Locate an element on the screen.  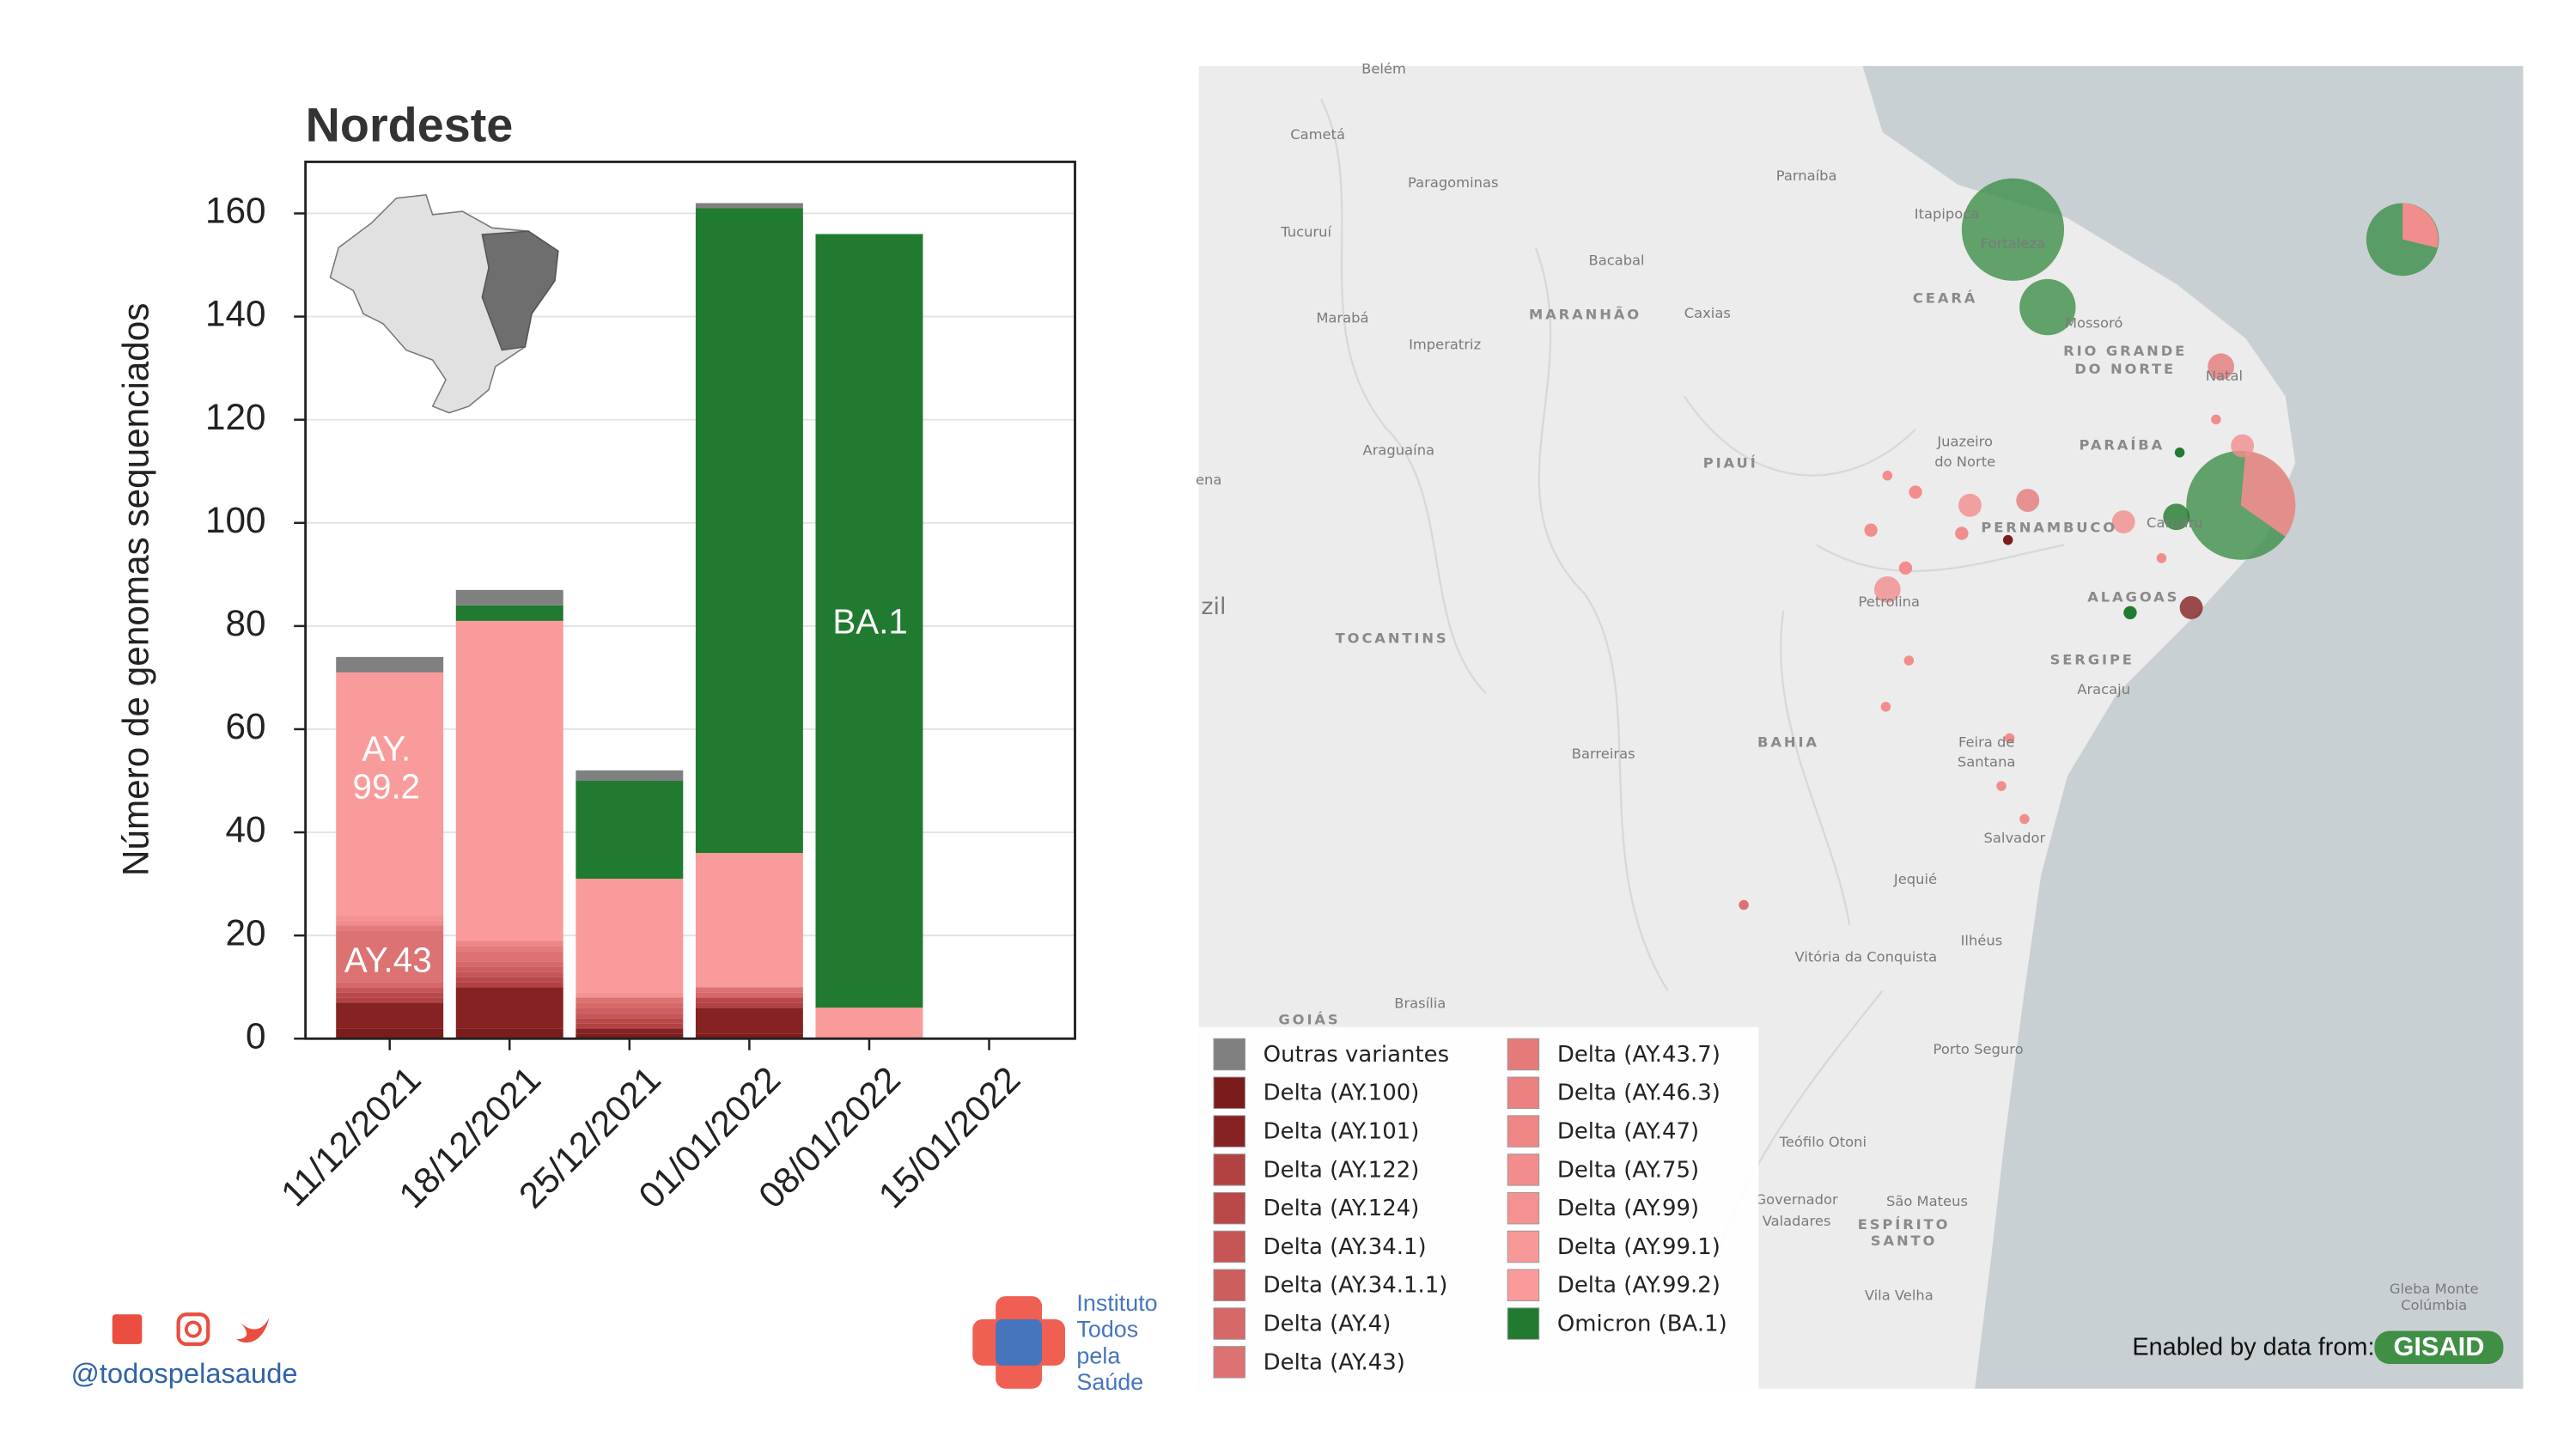
map-place-label: ena is located at coordinates (1208, 480).